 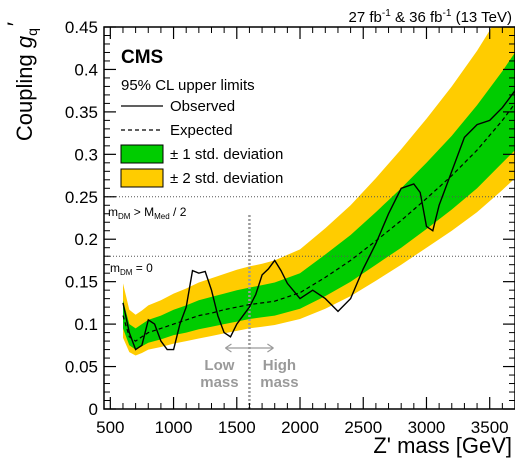 What do you see at coordinates (279, 365) in the screenshot?
I see `high-mass-label-1: High` at bounding box center [279, 365].